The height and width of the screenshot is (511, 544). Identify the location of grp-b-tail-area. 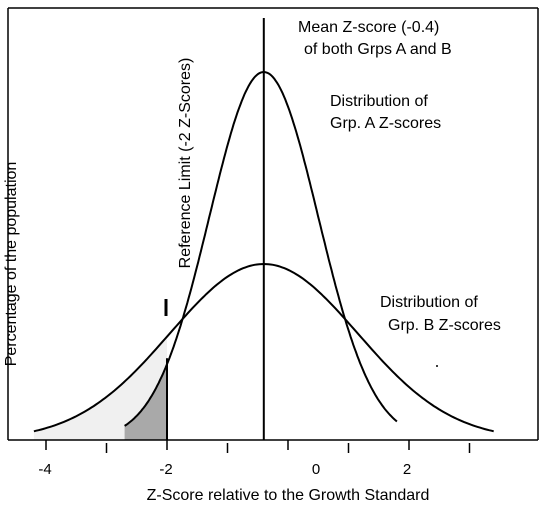
(100, 388).